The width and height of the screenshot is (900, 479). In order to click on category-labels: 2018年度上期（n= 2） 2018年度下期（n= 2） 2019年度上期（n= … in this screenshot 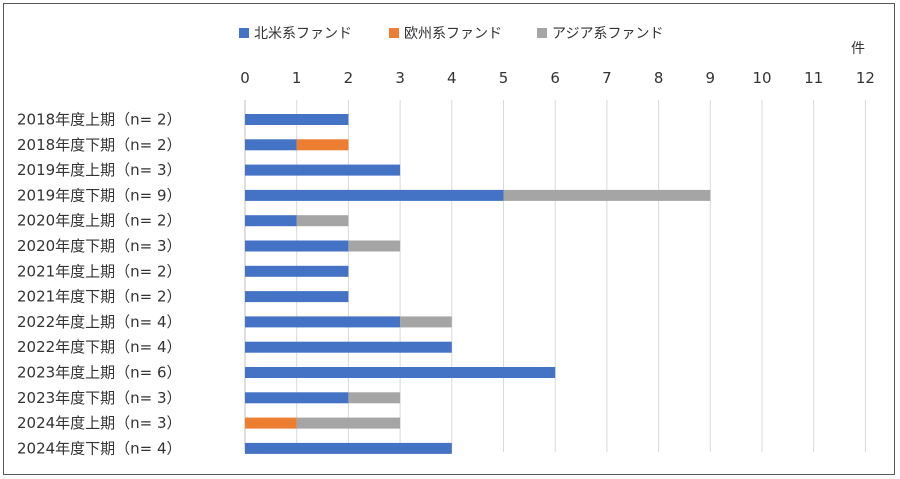, I will do `click(99, 284)`.